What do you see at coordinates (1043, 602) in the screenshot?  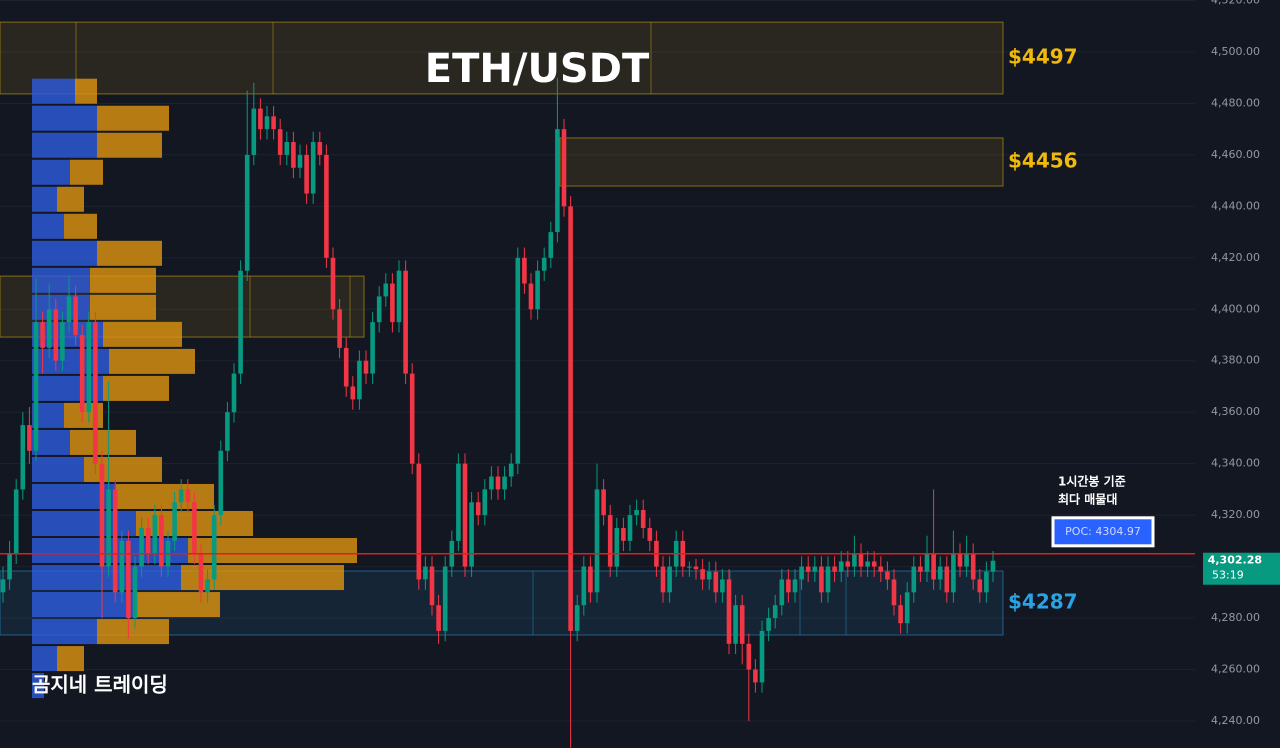 I see `zone-label: $4287` at bounding box center [1043, 602].